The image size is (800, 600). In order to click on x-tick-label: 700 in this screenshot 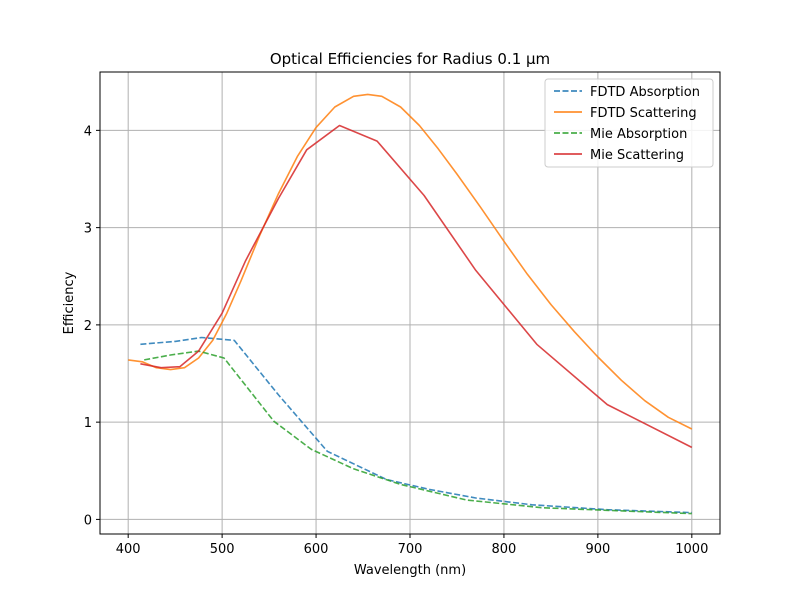, I will do `click(410, 549)`.